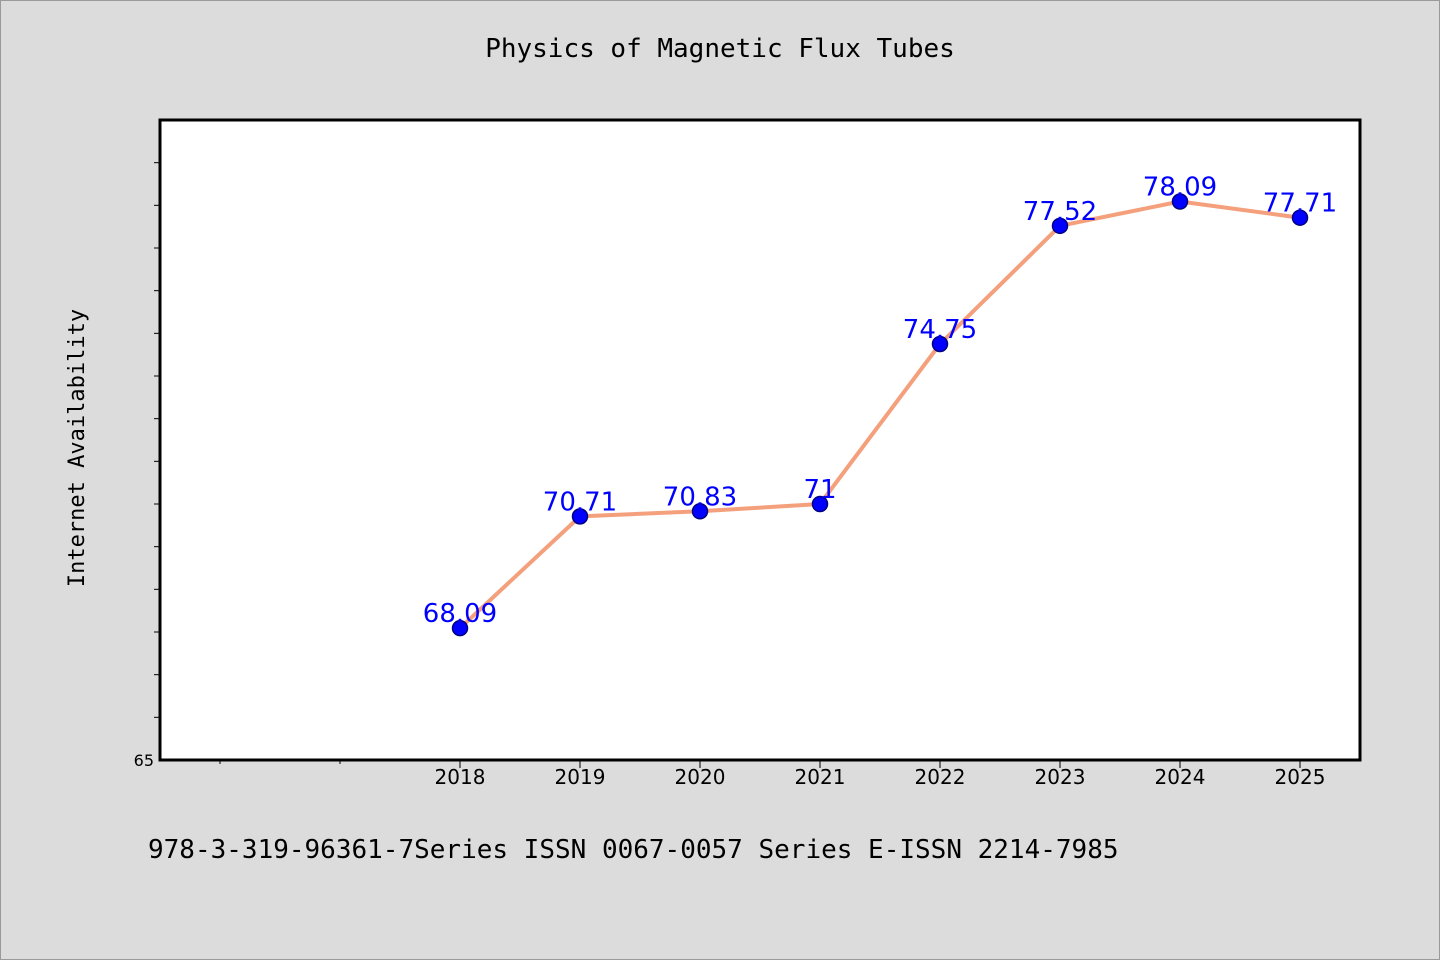 The width and height of the screenshot is (1440, 960). I want to click on y-tick-label: 65, so click(144, 760).